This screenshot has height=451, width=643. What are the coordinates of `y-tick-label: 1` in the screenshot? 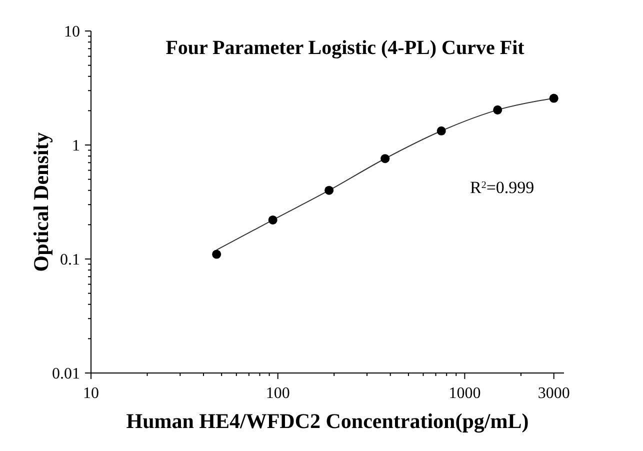 It's located at (76, 146).